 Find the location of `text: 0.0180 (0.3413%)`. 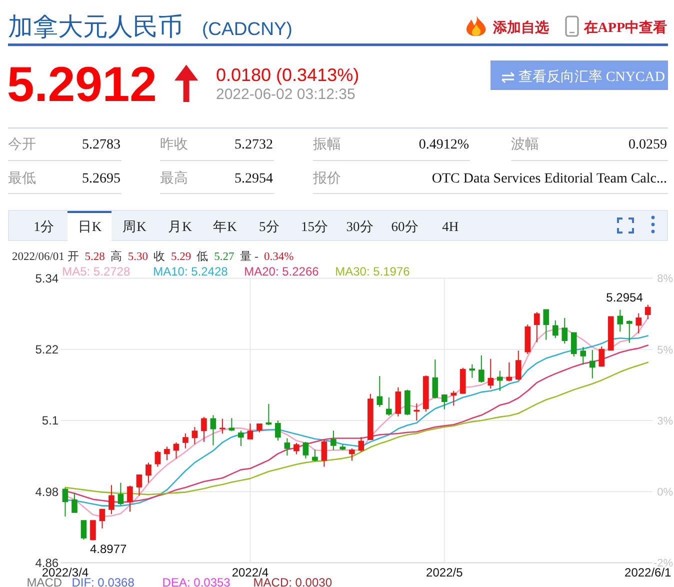

text: 0.0180 (0.3413%) is located at coordinates (288, 75).